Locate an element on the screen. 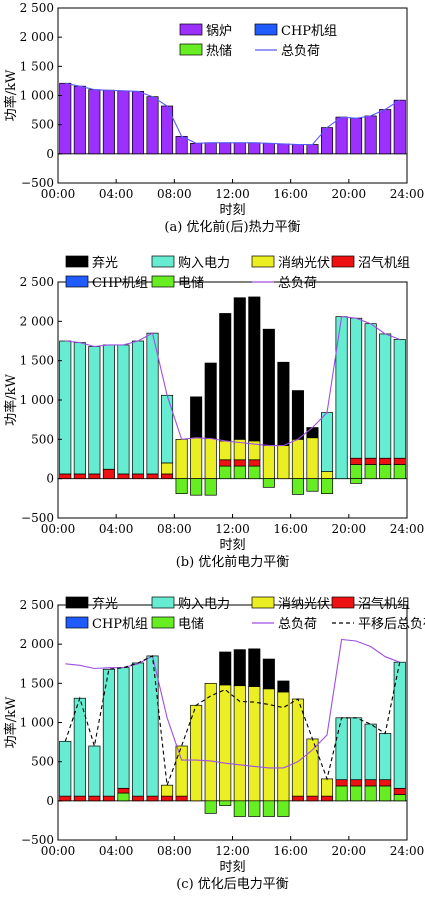 This screenshot has width=425, height=900. y-tick-label: 2 500 is located at coordinates (37, 282).